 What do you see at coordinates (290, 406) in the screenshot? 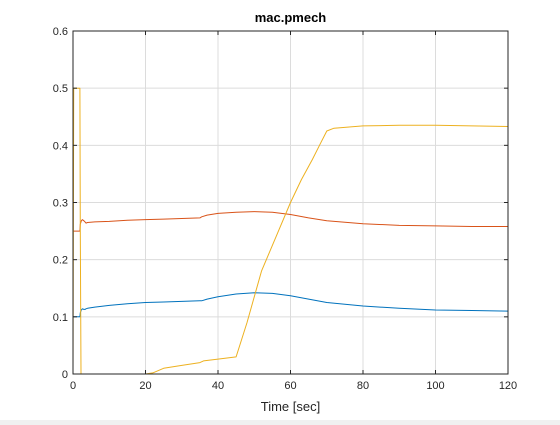
I see `x-axis-label: Time [sec]` at bounding box center [290, 406].